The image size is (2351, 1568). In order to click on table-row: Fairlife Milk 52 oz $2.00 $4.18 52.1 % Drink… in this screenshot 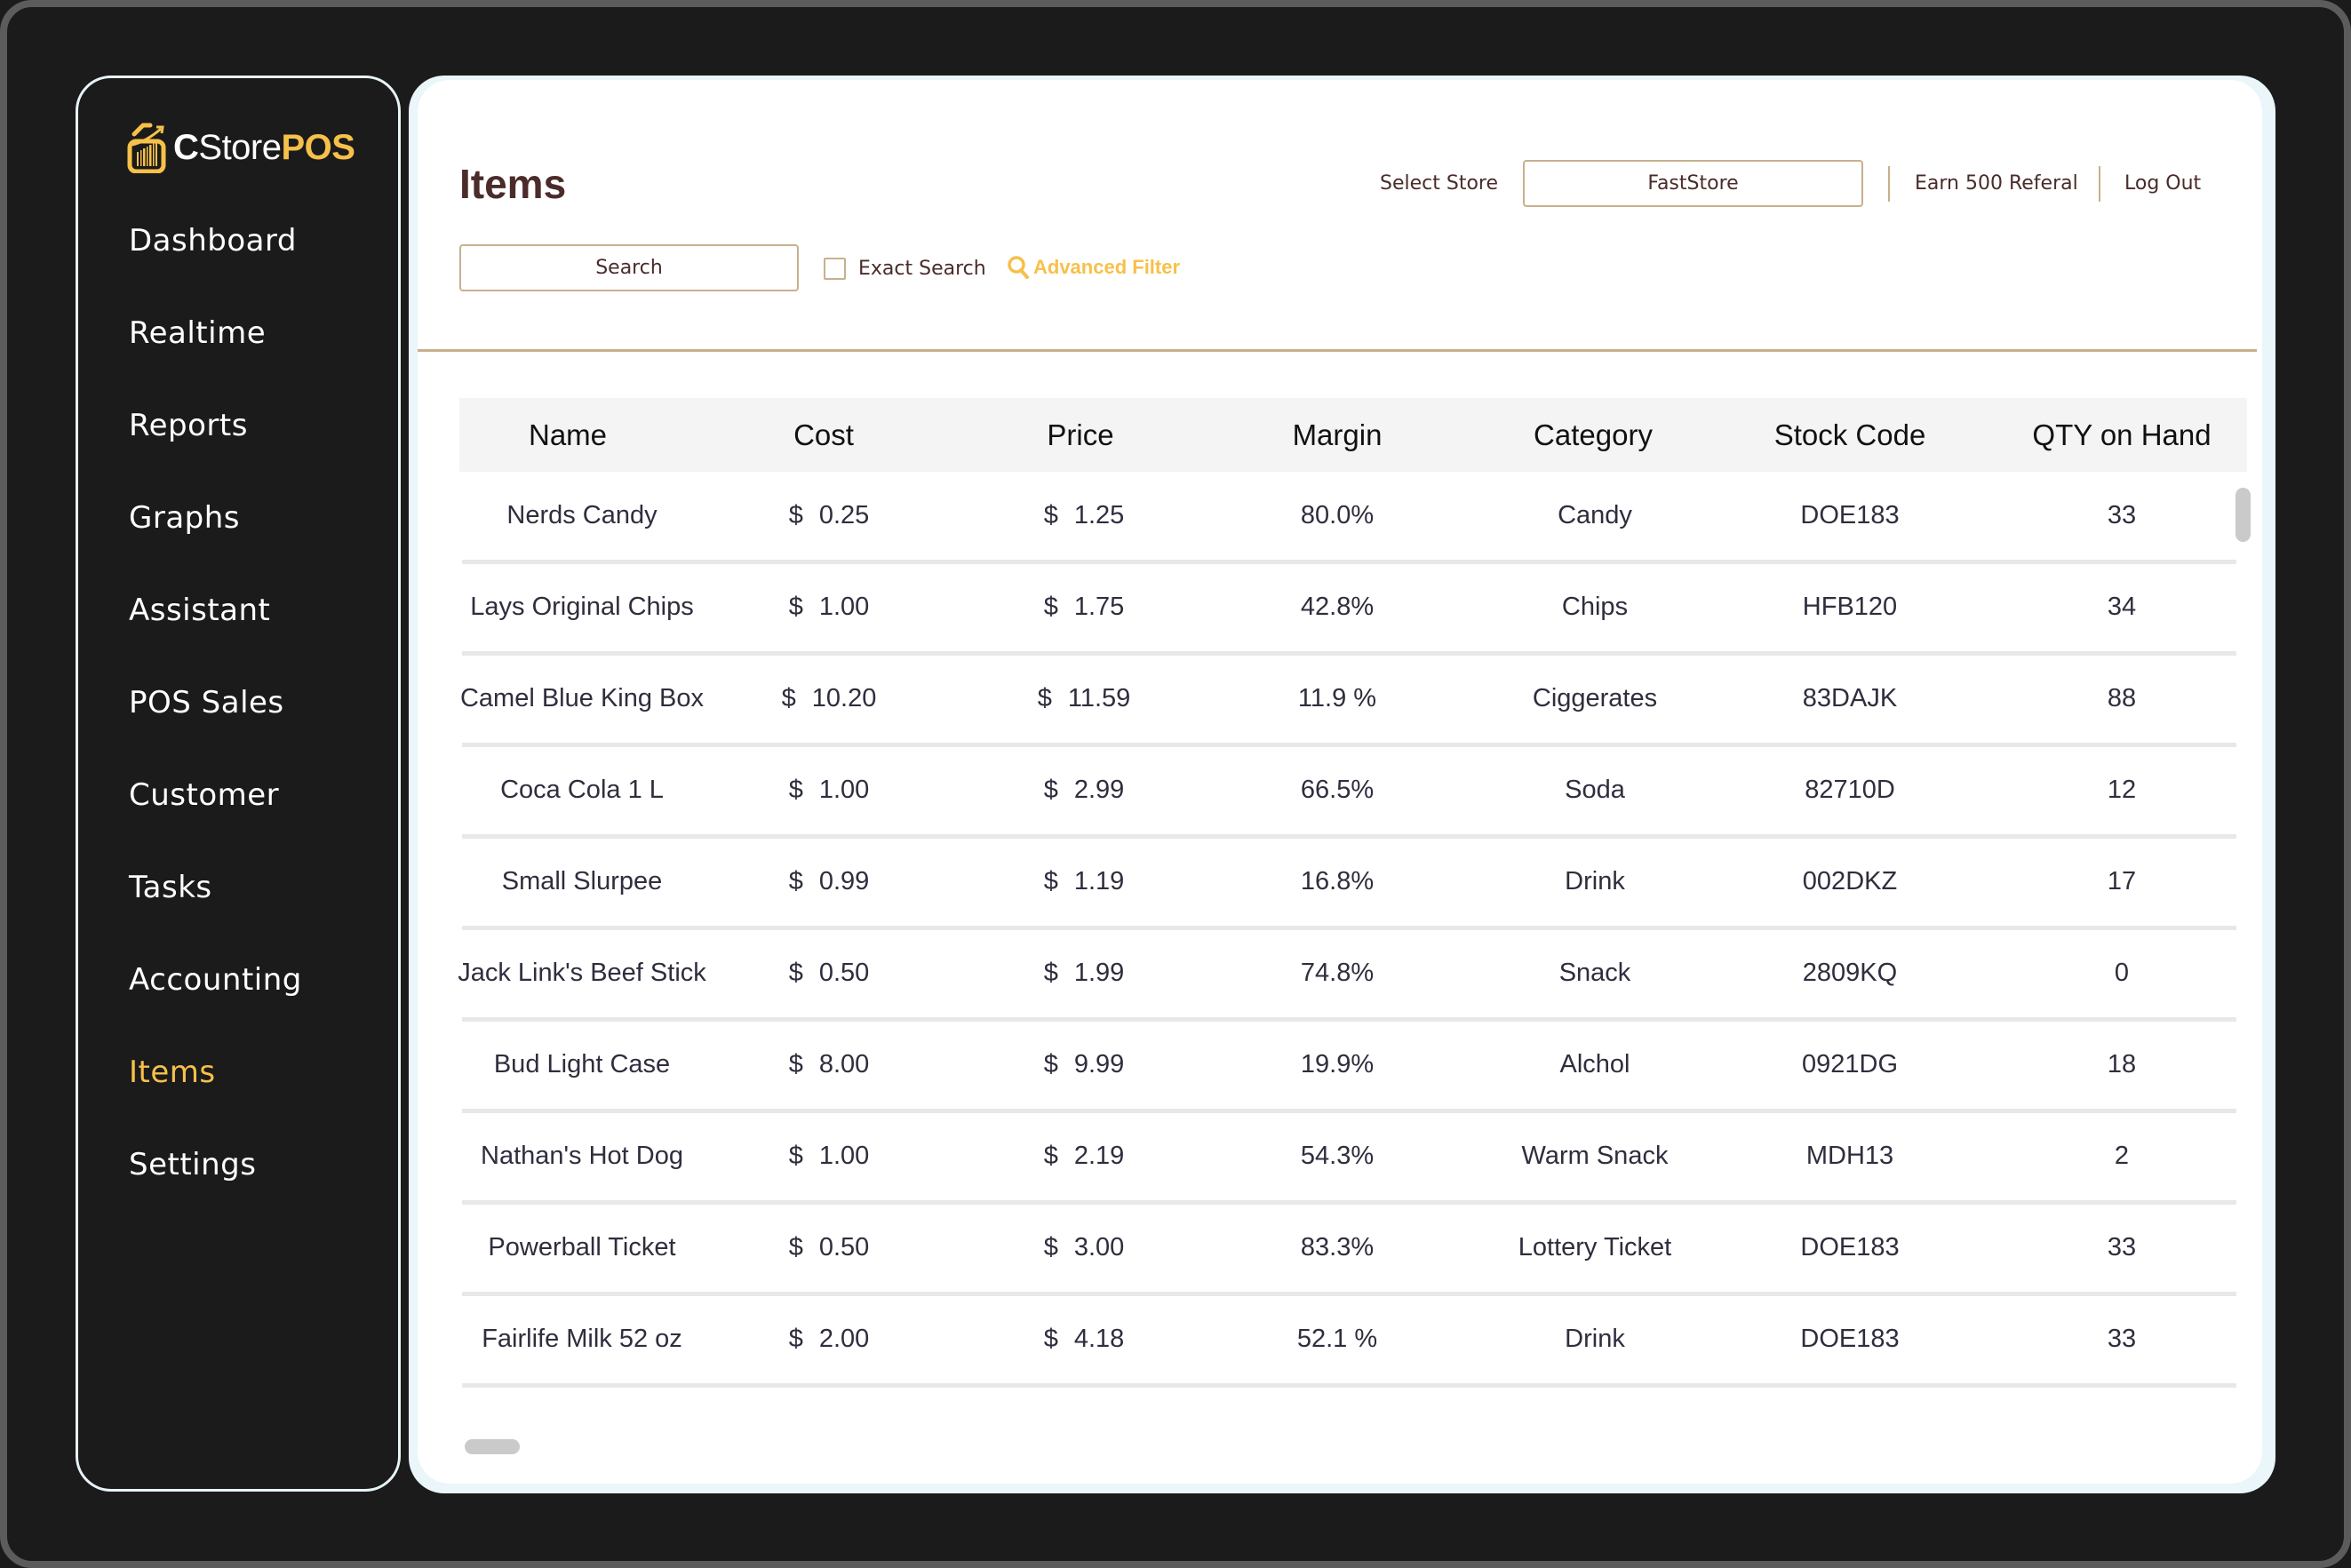, I will do `click(1349, 1342)`.